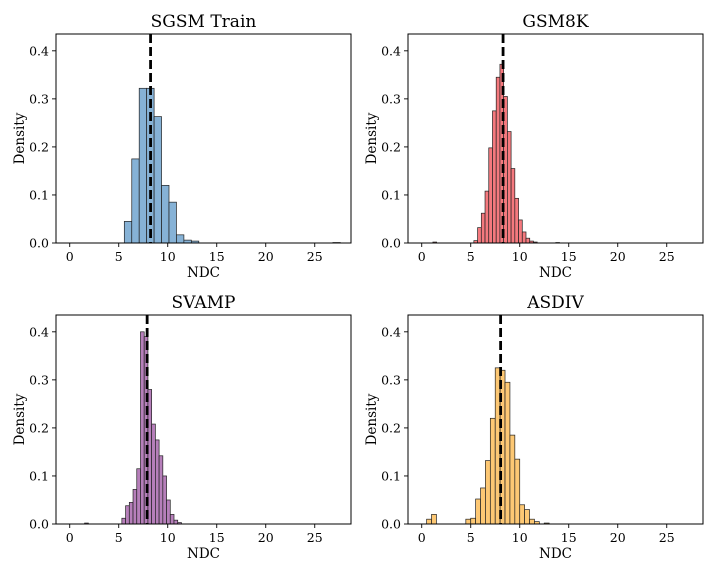  Describe the element at coordinates (555, 303) in the screenshot. I see `panel-title: ASDIV` at that location.